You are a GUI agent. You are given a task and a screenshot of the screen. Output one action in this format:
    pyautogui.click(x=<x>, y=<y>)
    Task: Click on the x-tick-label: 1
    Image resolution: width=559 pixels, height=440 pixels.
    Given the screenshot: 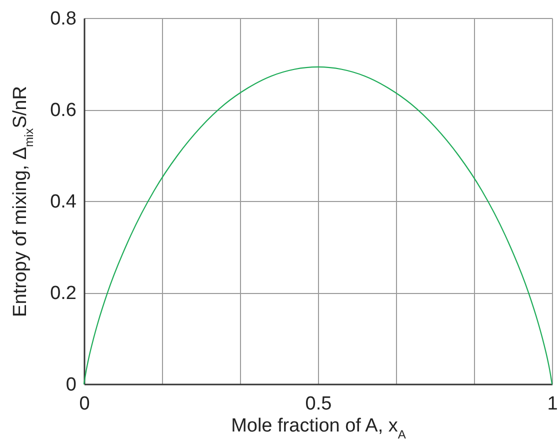 What is the action you would take?
    pyautogui.click(x=552, y=404)
    